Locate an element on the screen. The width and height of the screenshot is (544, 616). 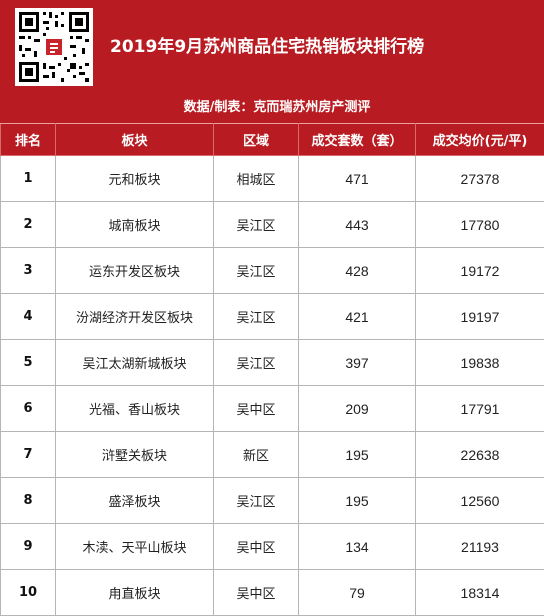
table-row: 4 汾湖经济开发区板块 吴江区 421 19197 is located at coordinates (272, 316).